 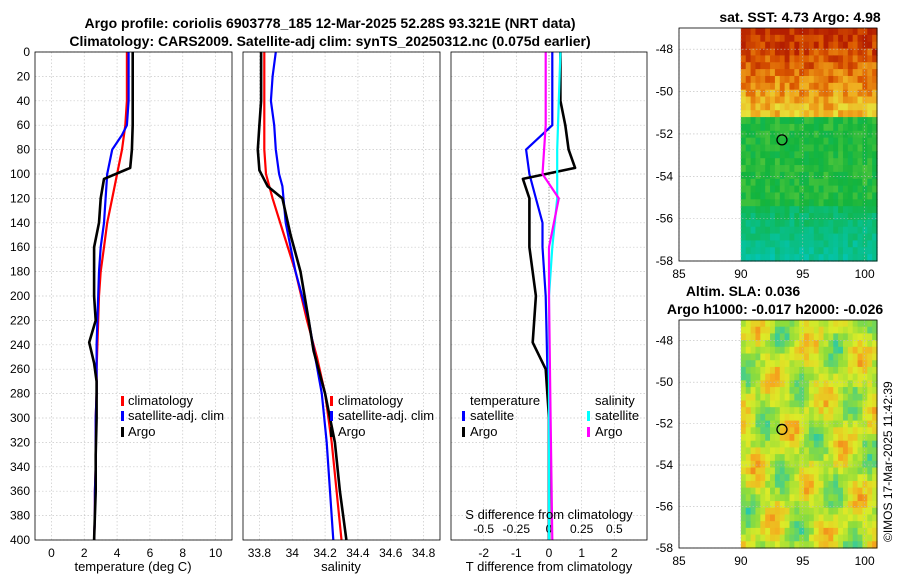 What do you see at coordinates (24, 125) in the screenshot?
I see `y-tick-label: 60` at bounding box center [24, 125].